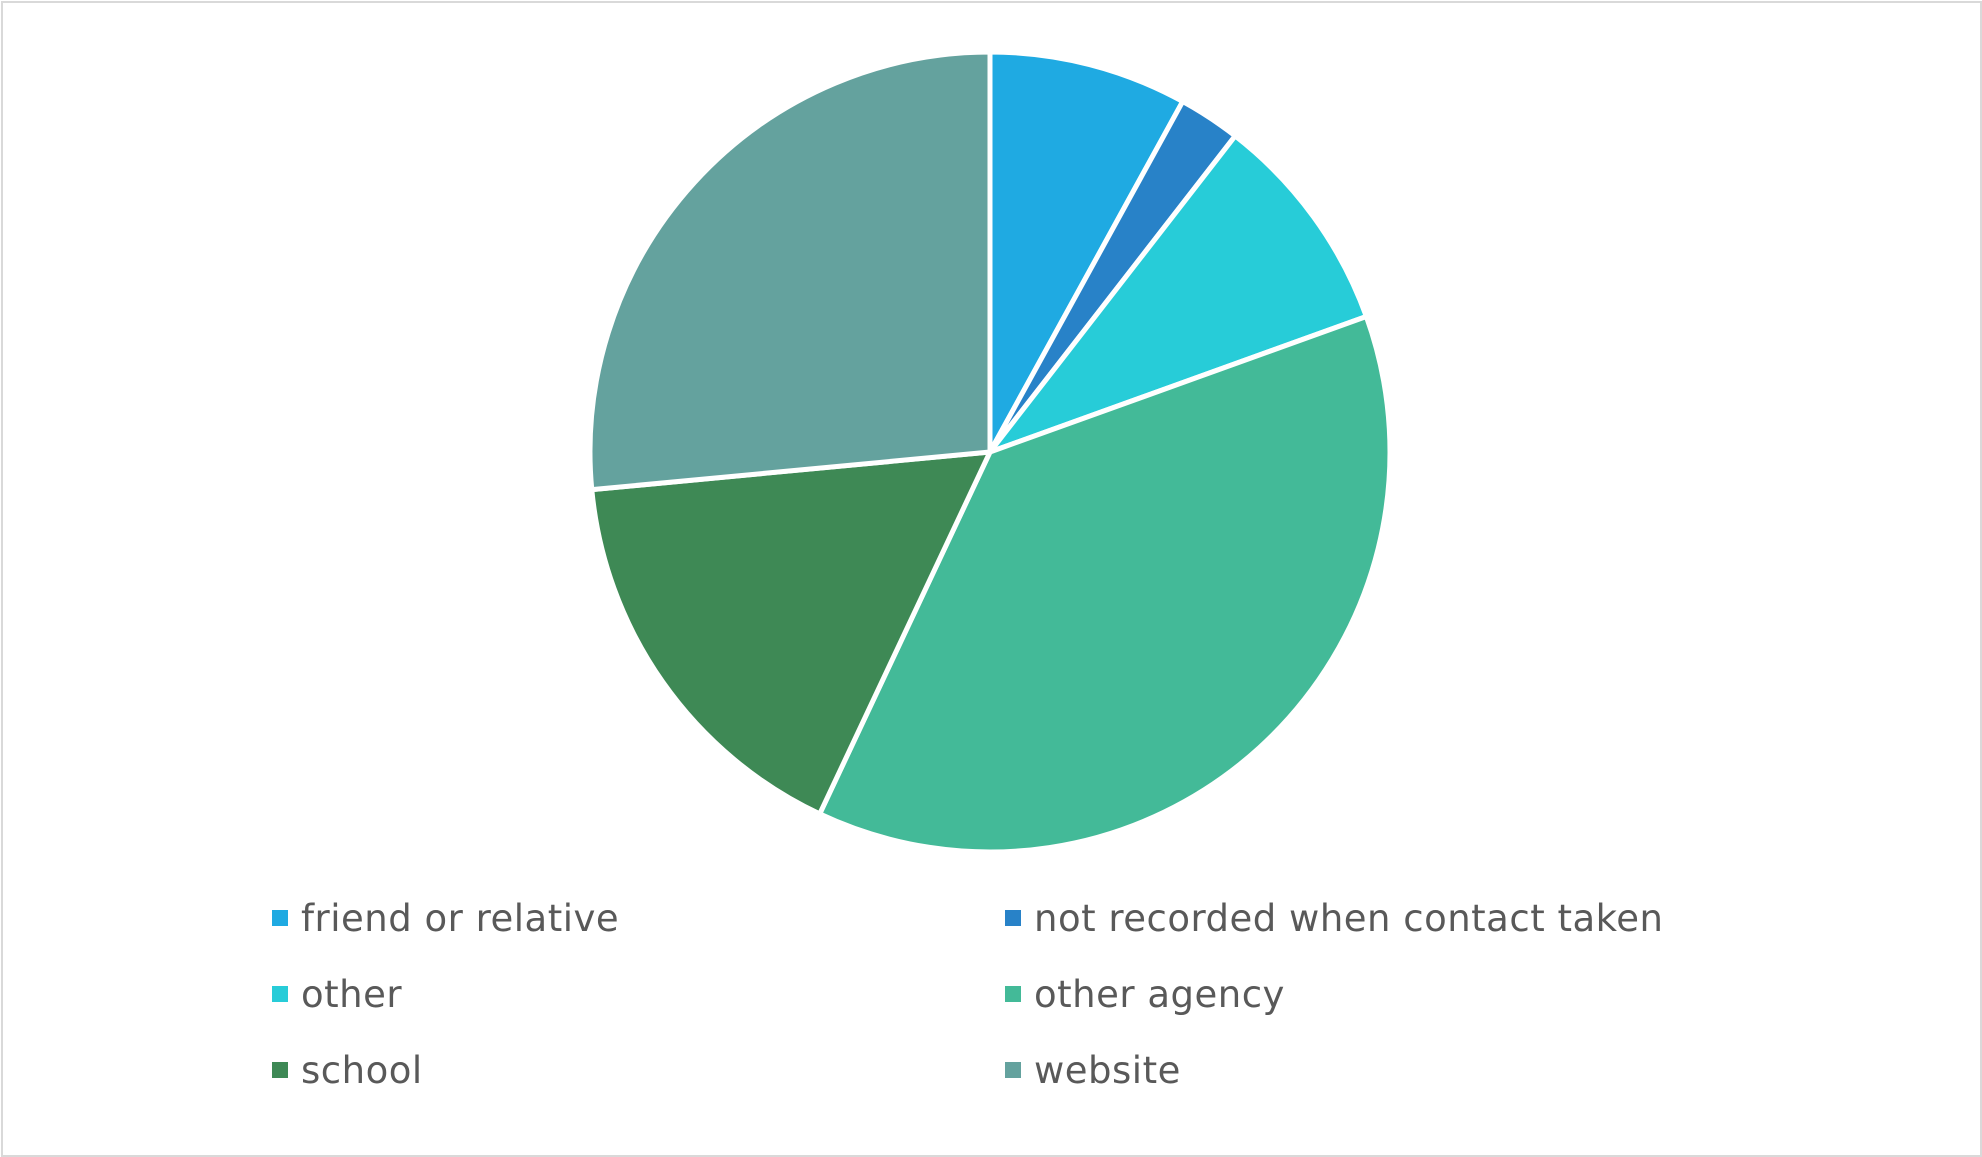 This screenshot has height=1157, width=1982. Describe the element at coordinates (1086, 252) in the screenshot. I see `pie-slice-friend-or-relative` at that location.